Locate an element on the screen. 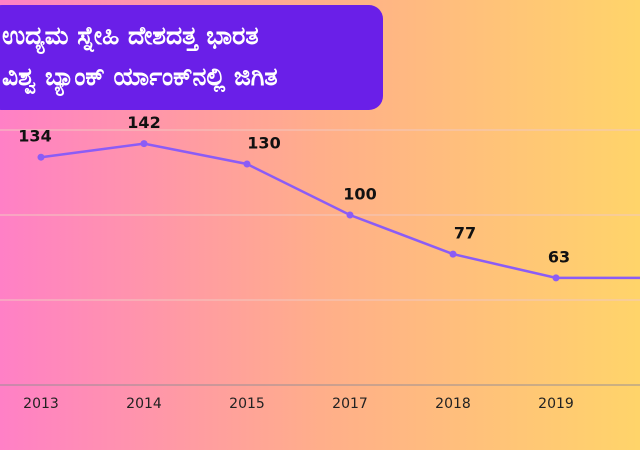 Image resolution: width=640 pixels, height=450 pixels. data-label: 142 is located at coordinates (143, 122).